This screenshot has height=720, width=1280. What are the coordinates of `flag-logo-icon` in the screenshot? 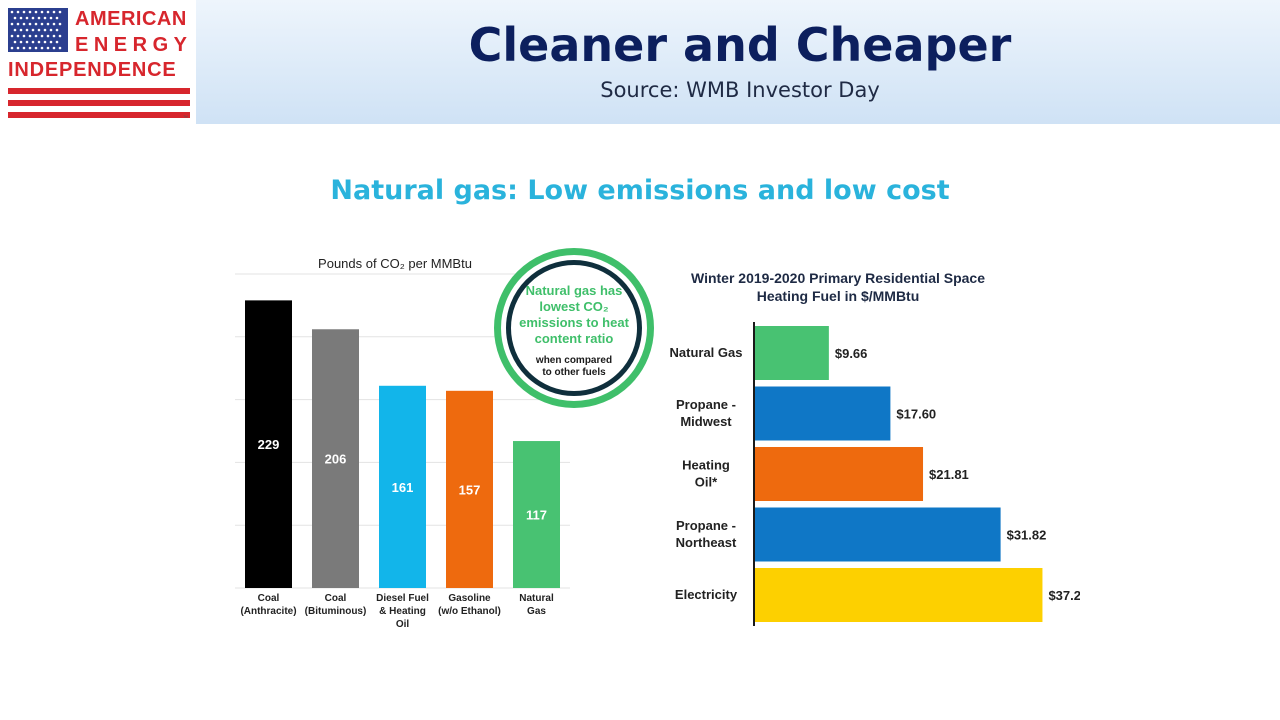 It's located at (99, 63).